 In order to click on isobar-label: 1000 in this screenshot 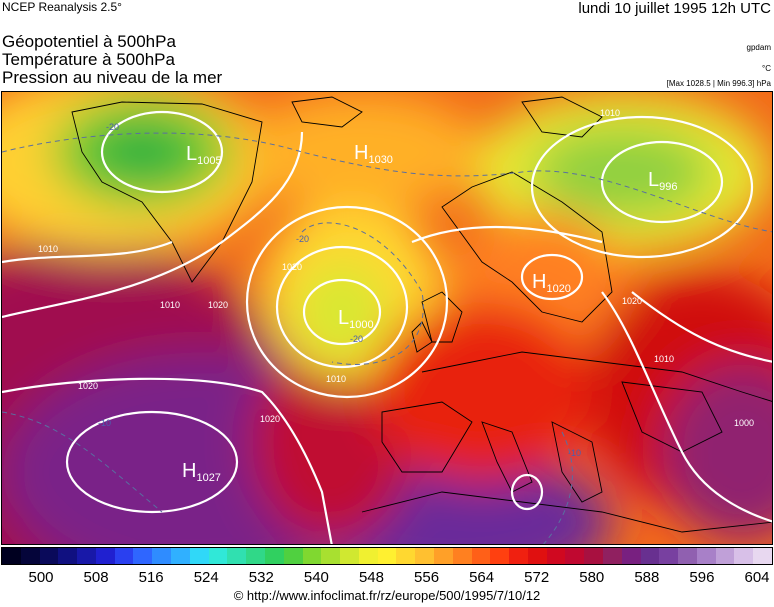, I will do `click(744, 423)`.